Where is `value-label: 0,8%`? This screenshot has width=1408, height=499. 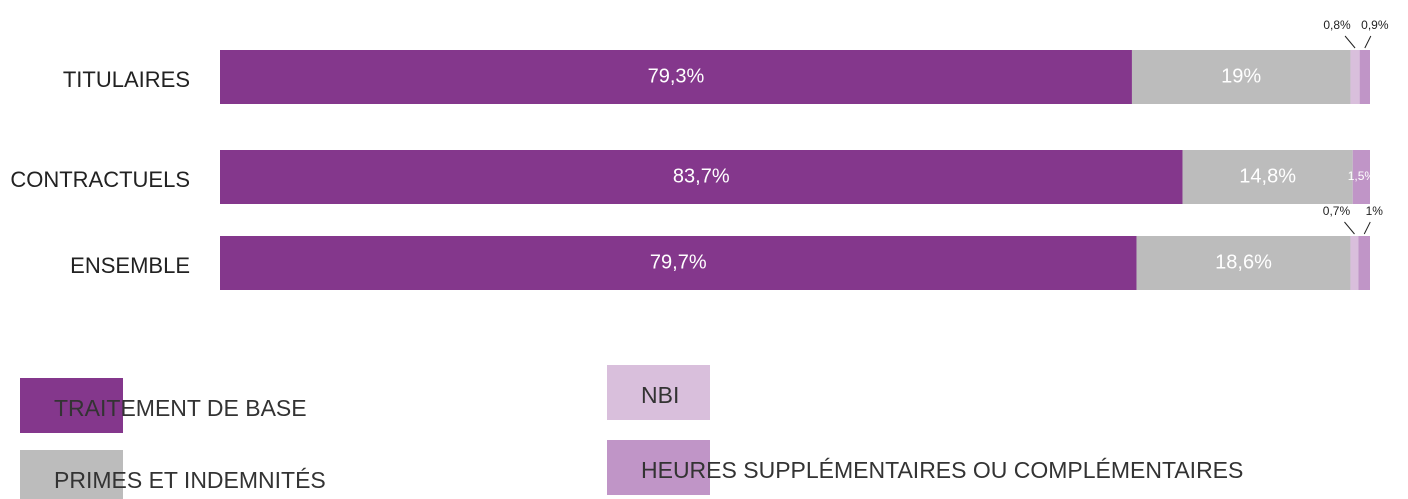
value-label: 0,8% is located at coordinates (1337, 25).